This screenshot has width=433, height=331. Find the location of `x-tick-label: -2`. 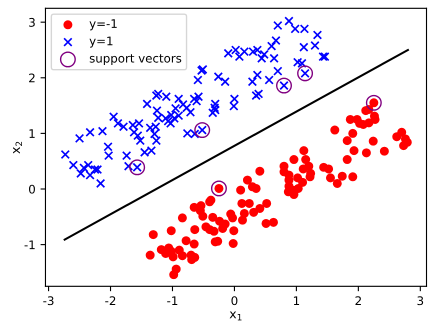

x-tick-label: -2 is located at coordinates (110, 301).